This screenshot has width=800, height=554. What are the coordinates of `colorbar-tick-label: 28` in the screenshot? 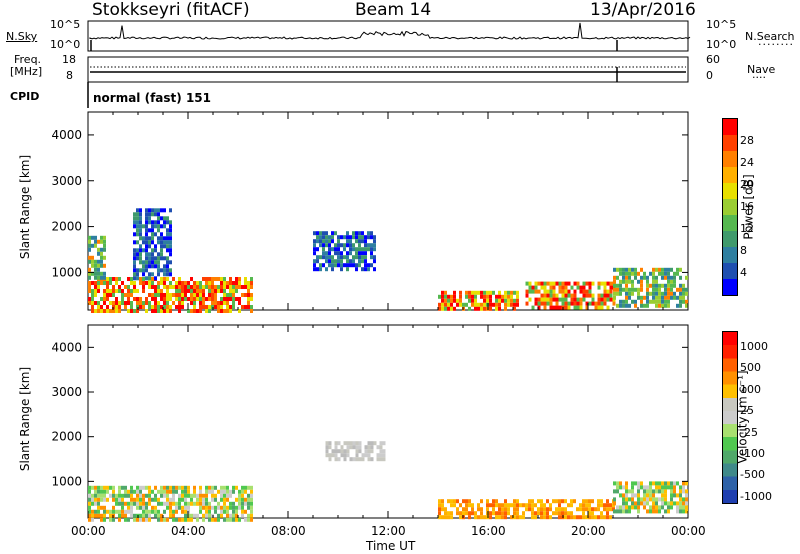 It's located at (747, 140).